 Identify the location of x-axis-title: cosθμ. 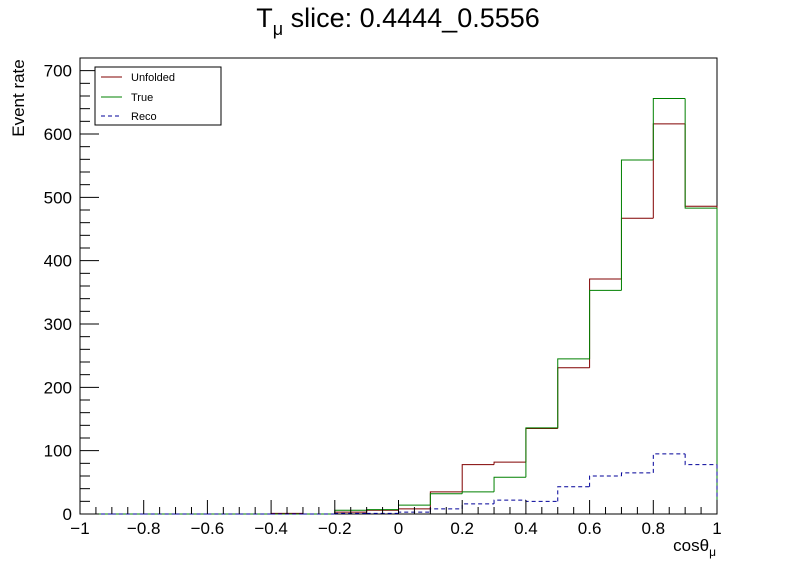
(694, 547).